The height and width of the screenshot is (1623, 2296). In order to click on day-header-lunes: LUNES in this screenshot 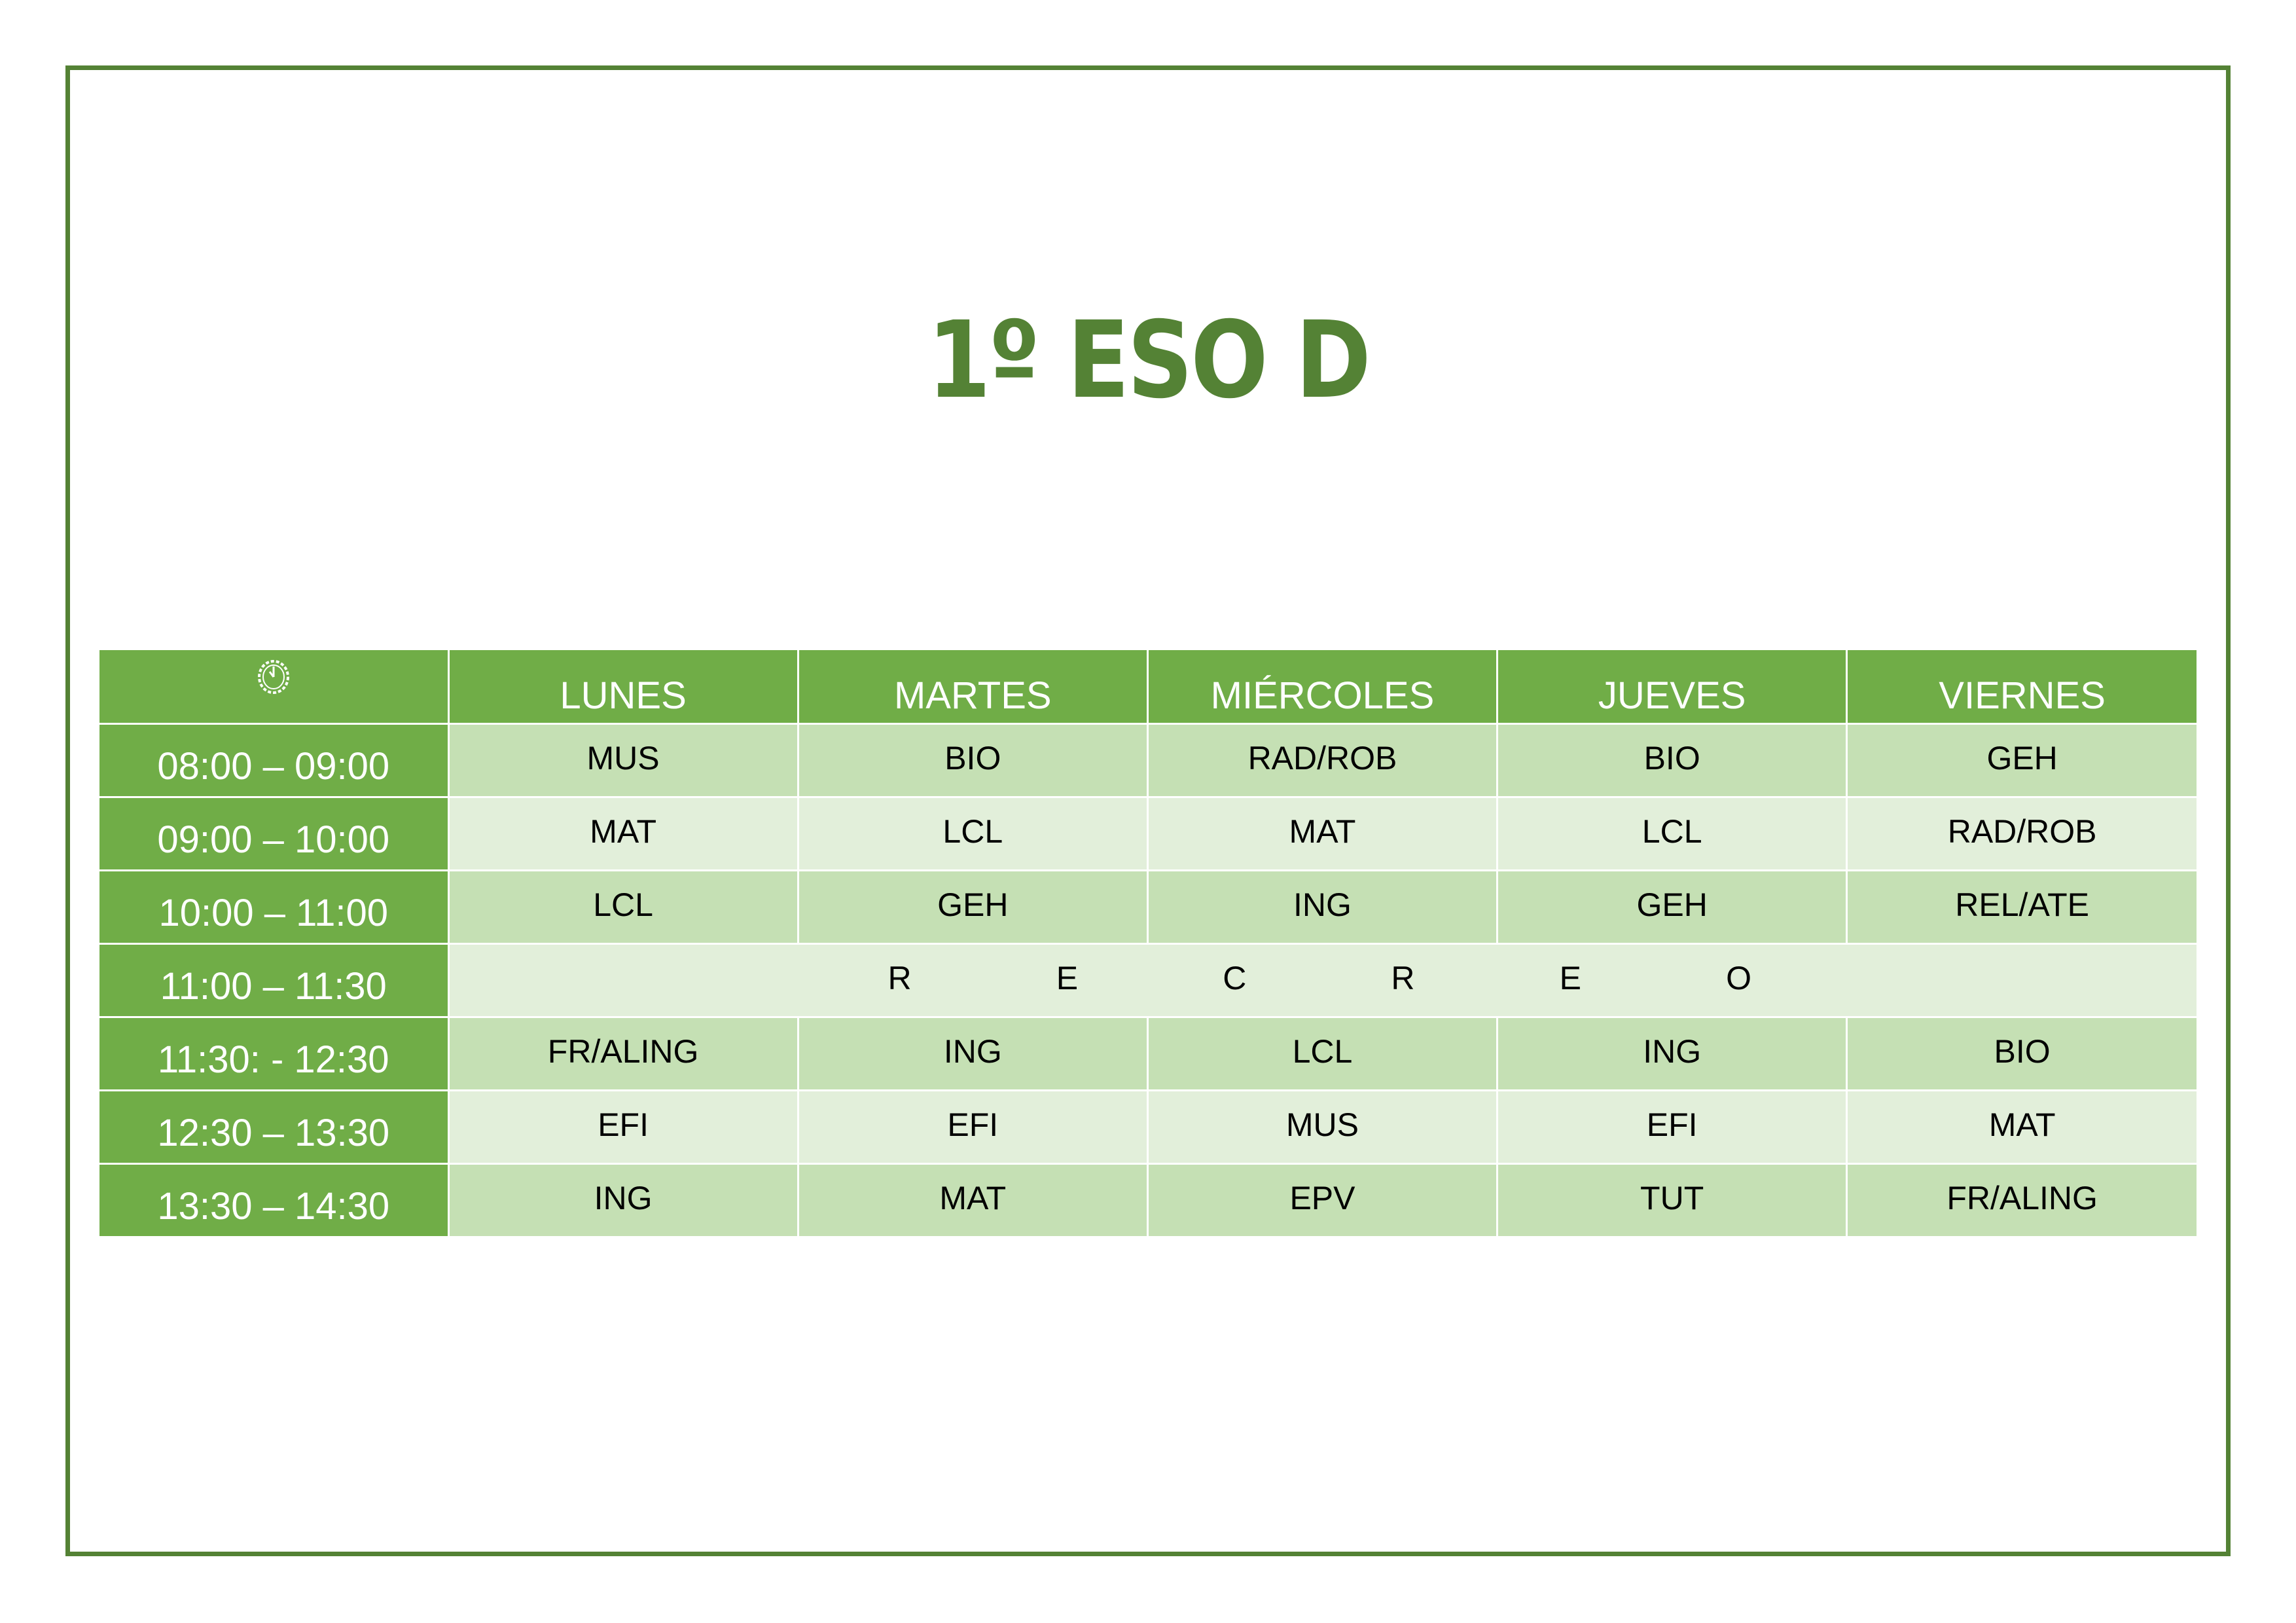, I will do `click(623, 687)`.